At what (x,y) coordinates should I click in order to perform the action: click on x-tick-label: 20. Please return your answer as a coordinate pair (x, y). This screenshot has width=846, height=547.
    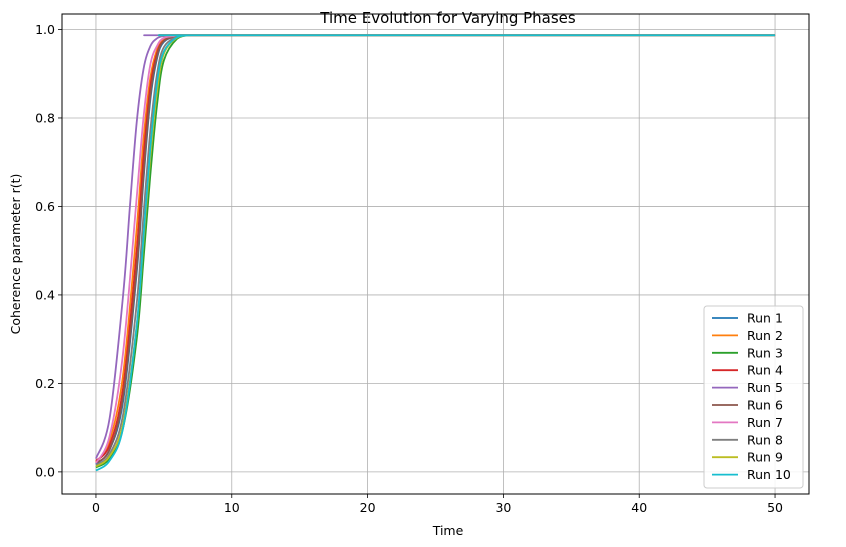
    Looking at the image, I should click on (368, 507).